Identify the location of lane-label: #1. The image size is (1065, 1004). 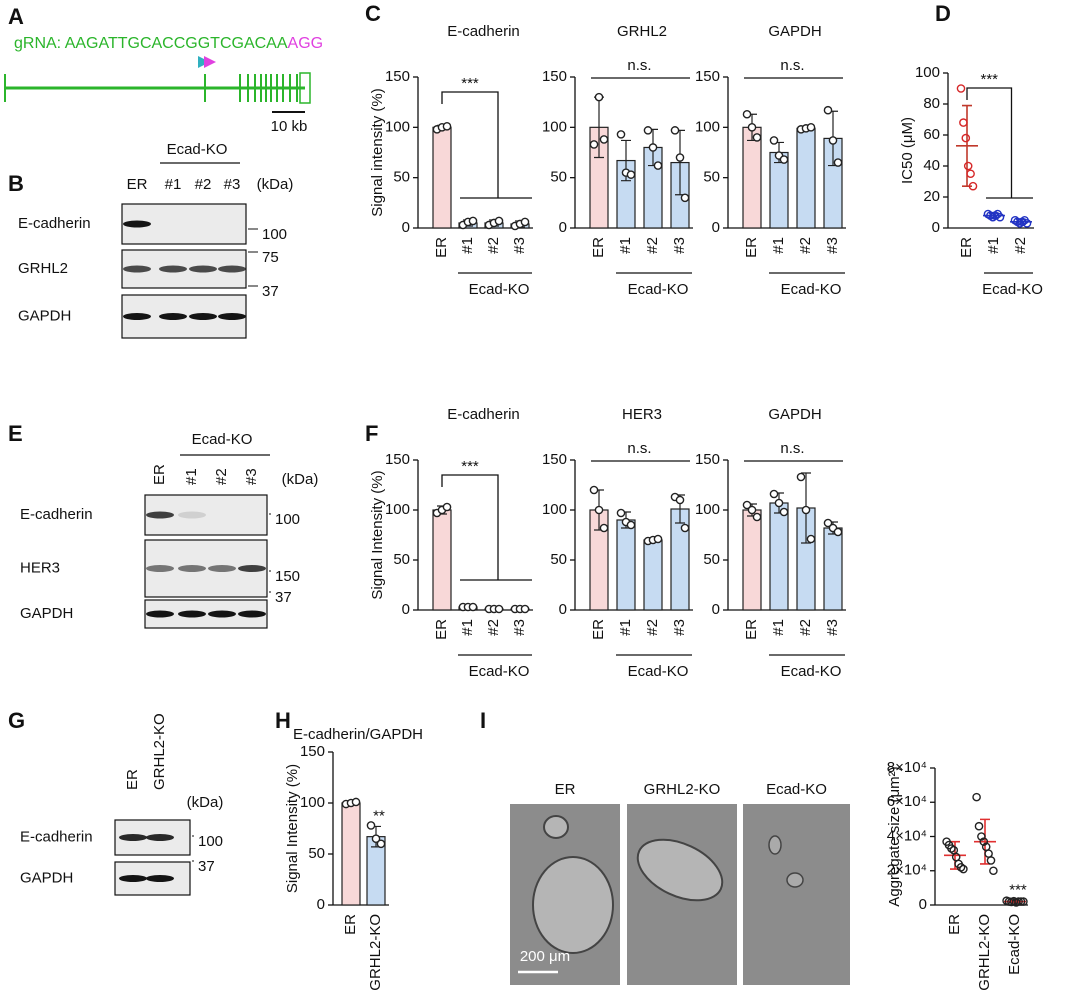
(191, 476).